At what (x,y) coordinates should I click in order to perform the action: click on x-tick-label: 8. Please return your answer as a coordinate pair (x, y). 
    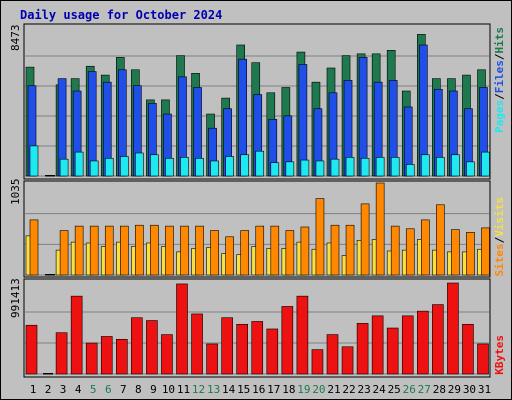
    Looking at the image, I should click on (138, 389).